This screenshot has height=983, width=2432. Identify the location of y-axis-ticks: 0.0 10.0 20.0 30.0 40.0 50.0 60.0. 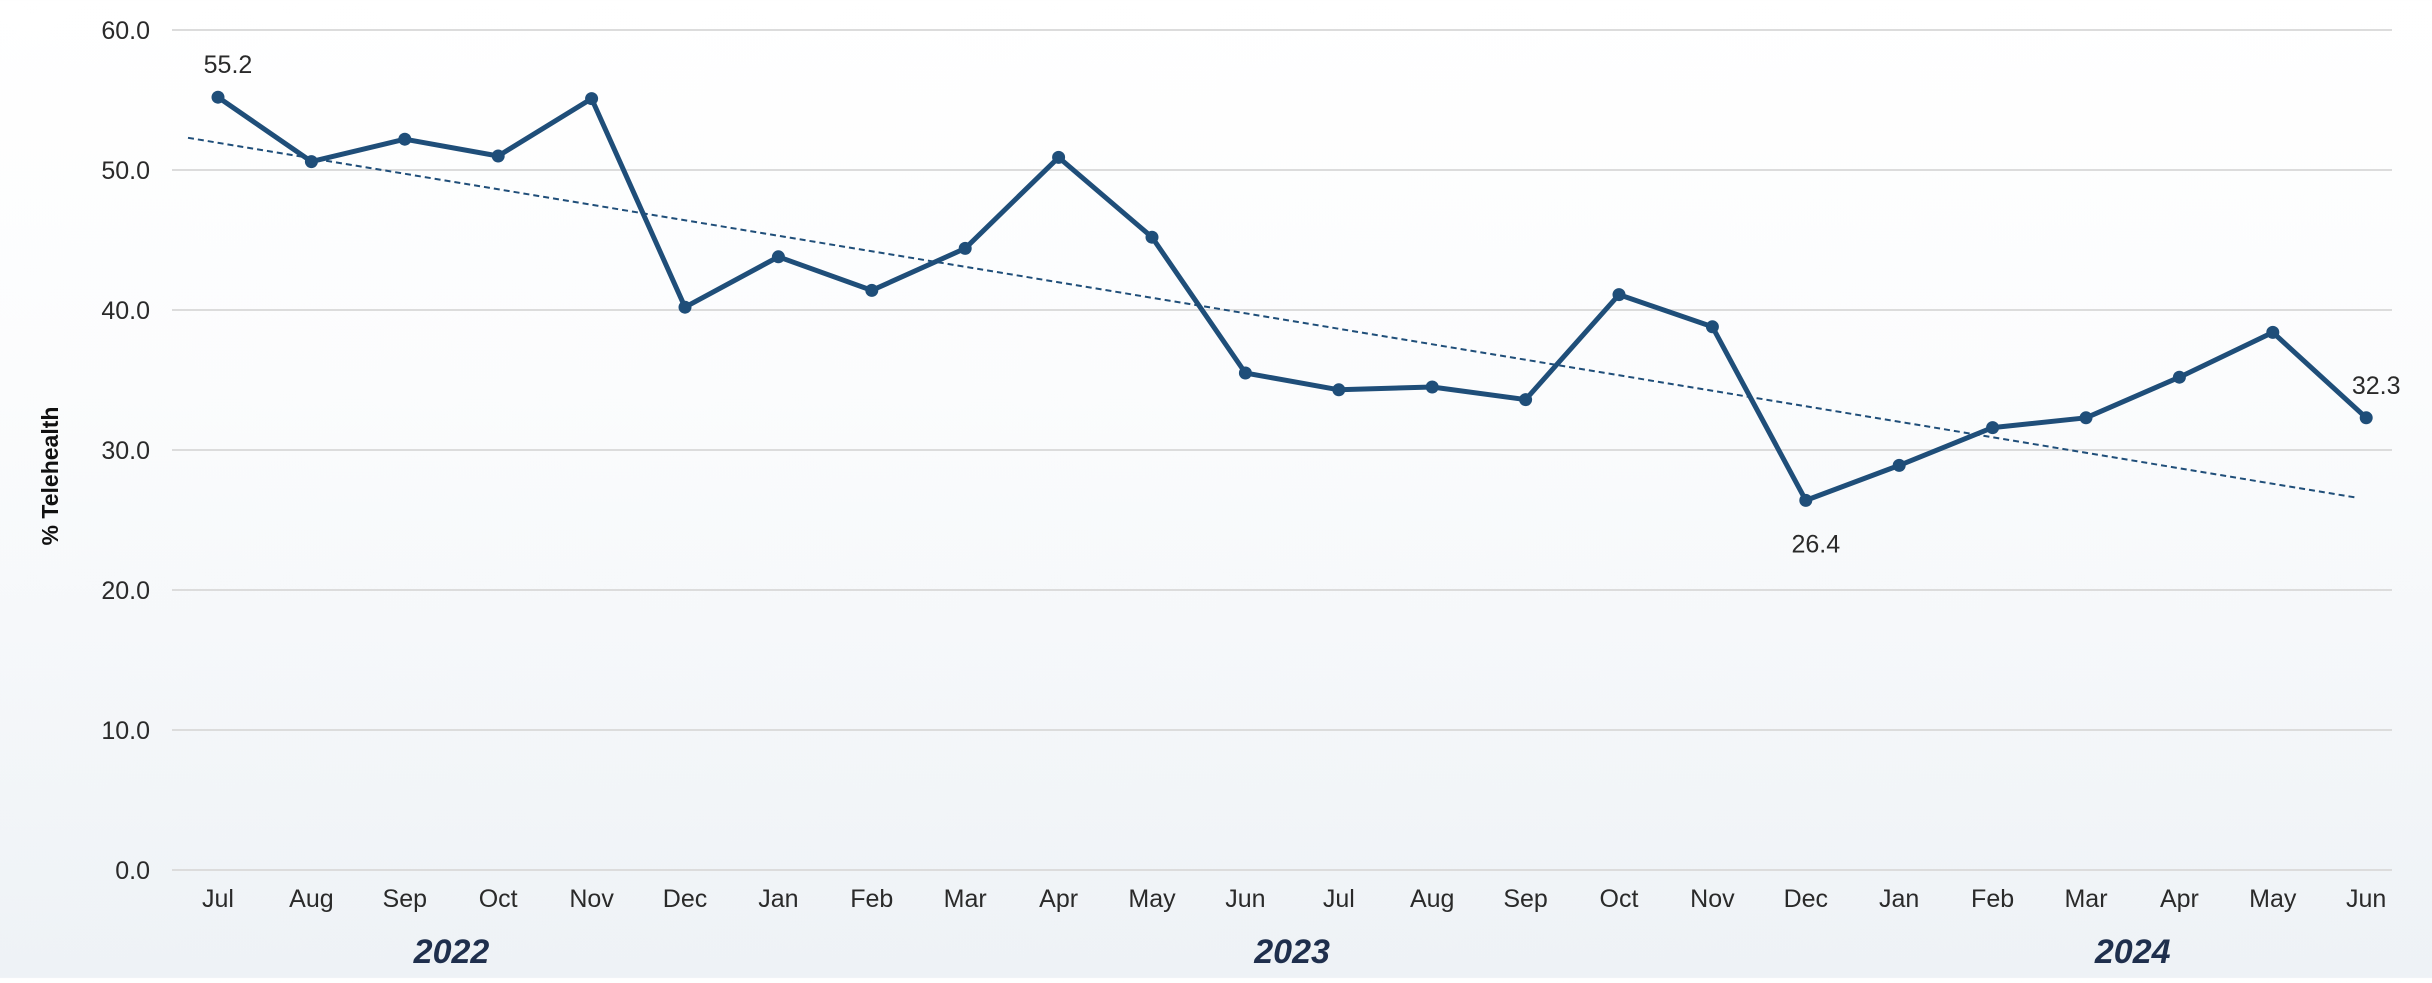
(125, 451).